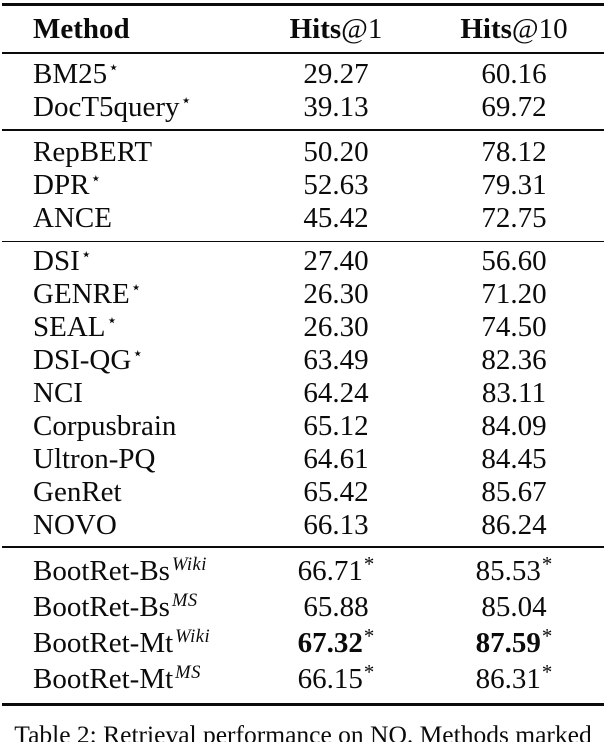 The height and width of the screenshot is (742, 606). Describe the element at coordinates (514, 426) in the screenshot. I see `hits10-cell: 84.09` at that location.